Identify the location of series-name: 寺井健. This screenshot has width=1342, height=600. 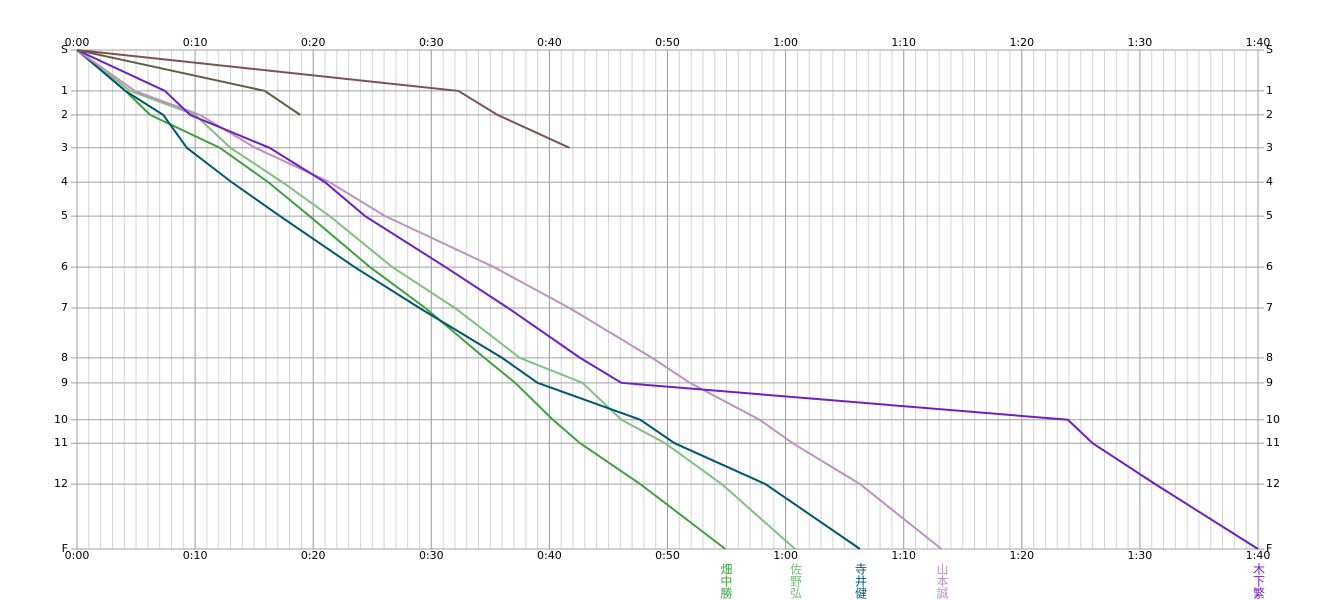
(861, 581).